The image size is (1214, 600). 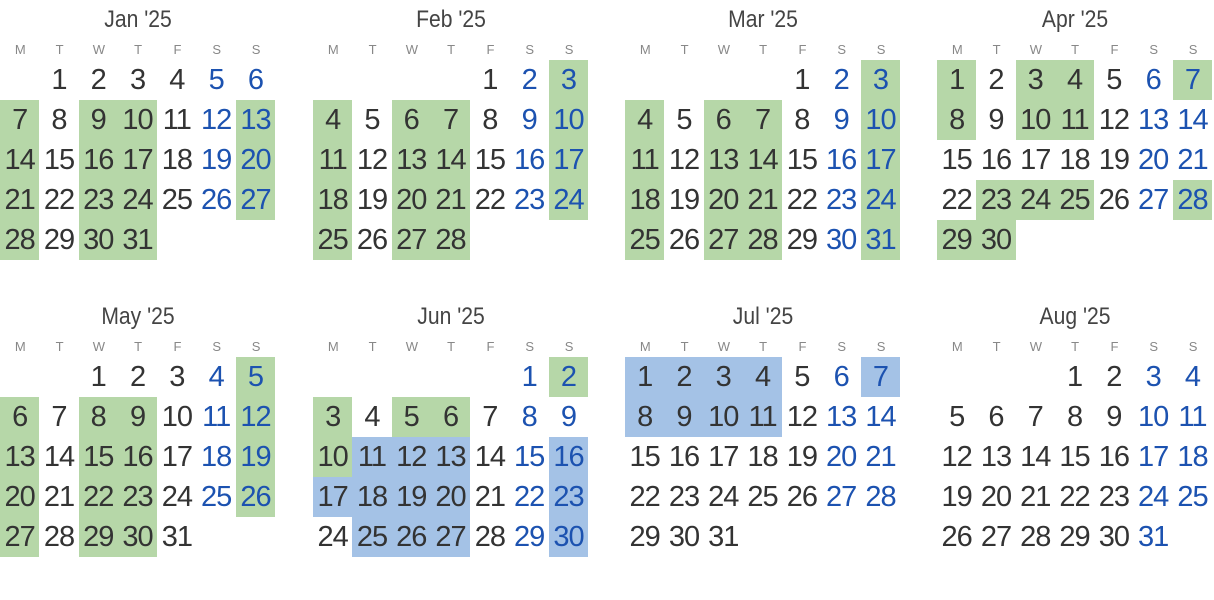 I want to click on day-cell: 24, so click(x=880, y=200).